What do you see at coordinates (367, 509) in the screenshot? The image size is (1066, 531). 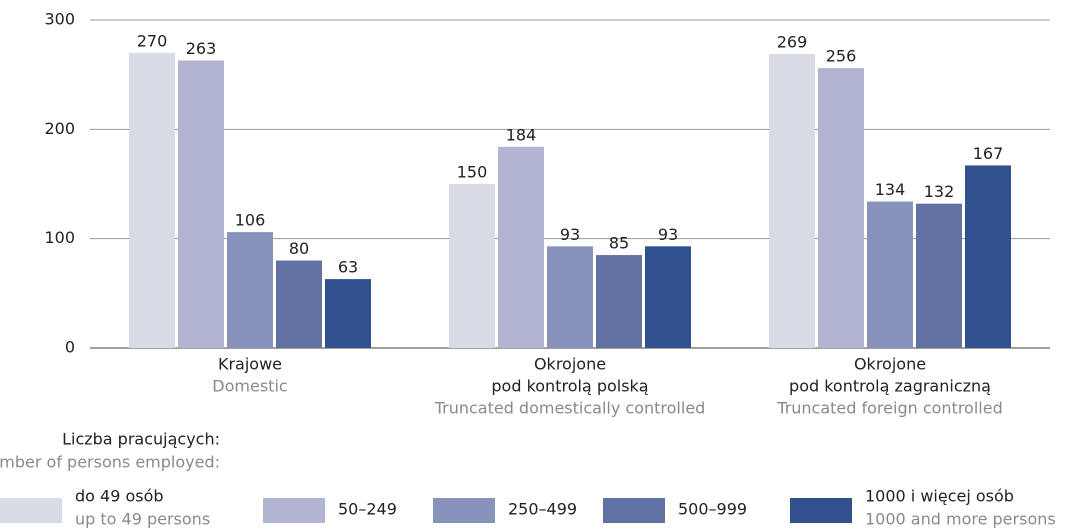 I see `legend-label: 50–249` at bounding box center [367, 509].